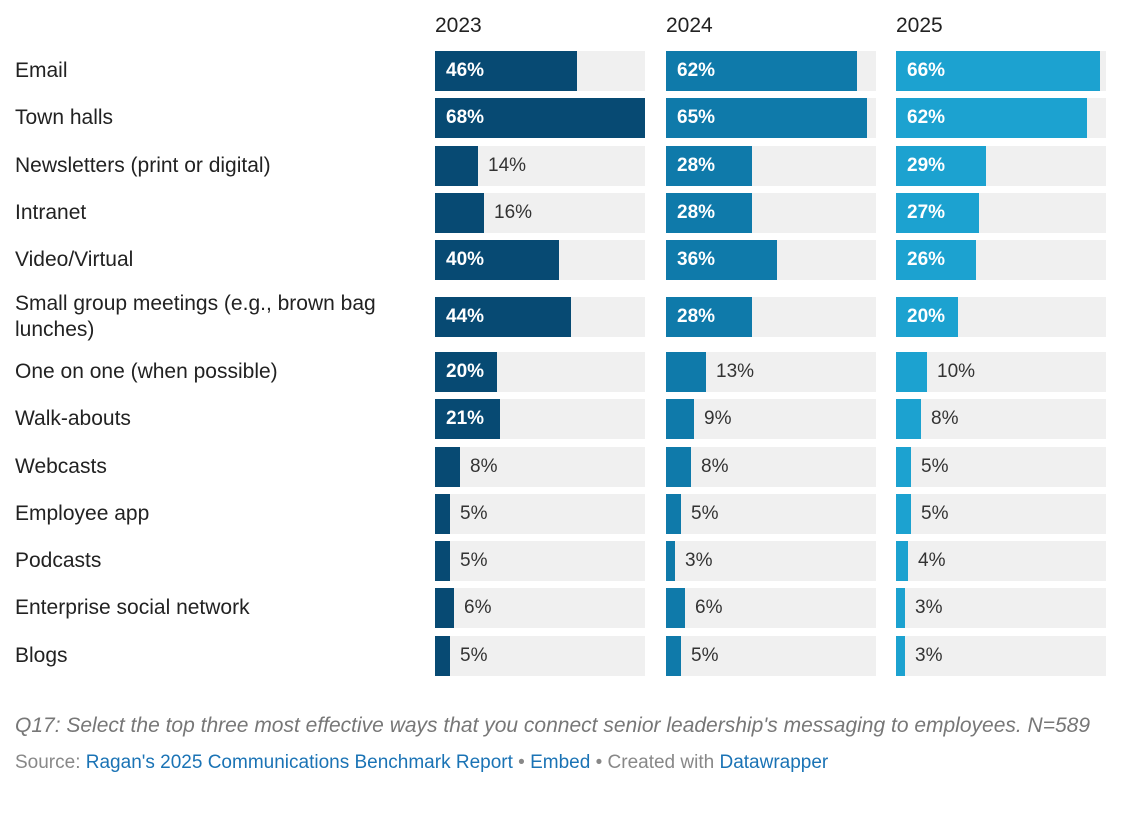 This screenshot has height=830, width=1142. I want to click on bar-track: 65%, so click(771, 118).